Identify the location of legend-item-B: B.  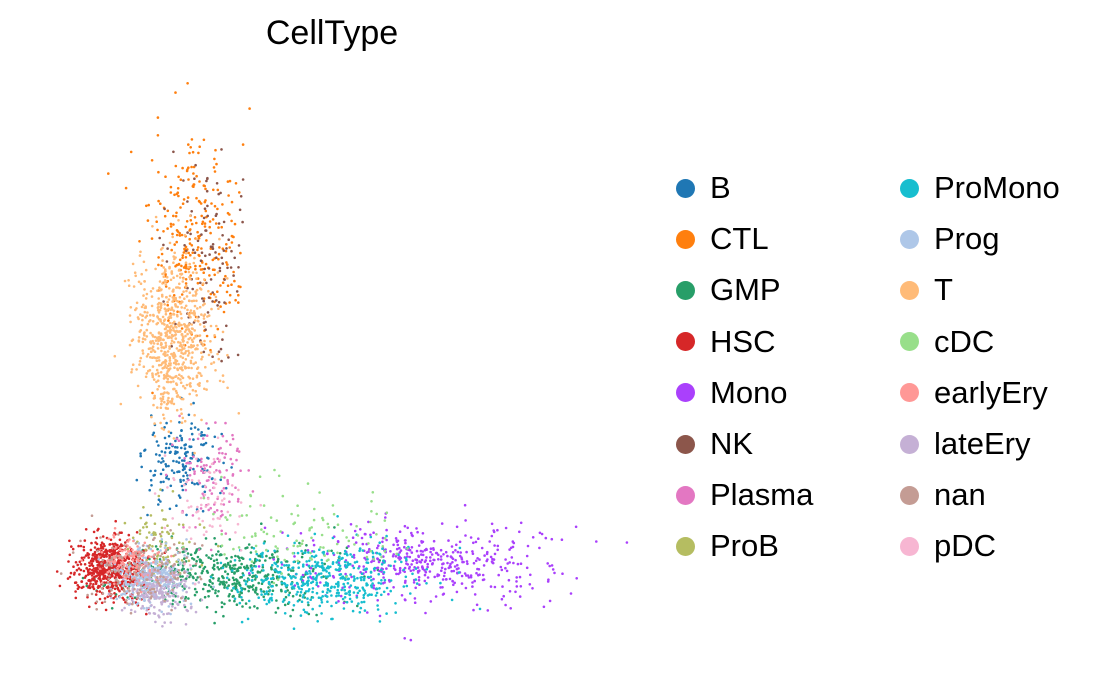
(703, 188).